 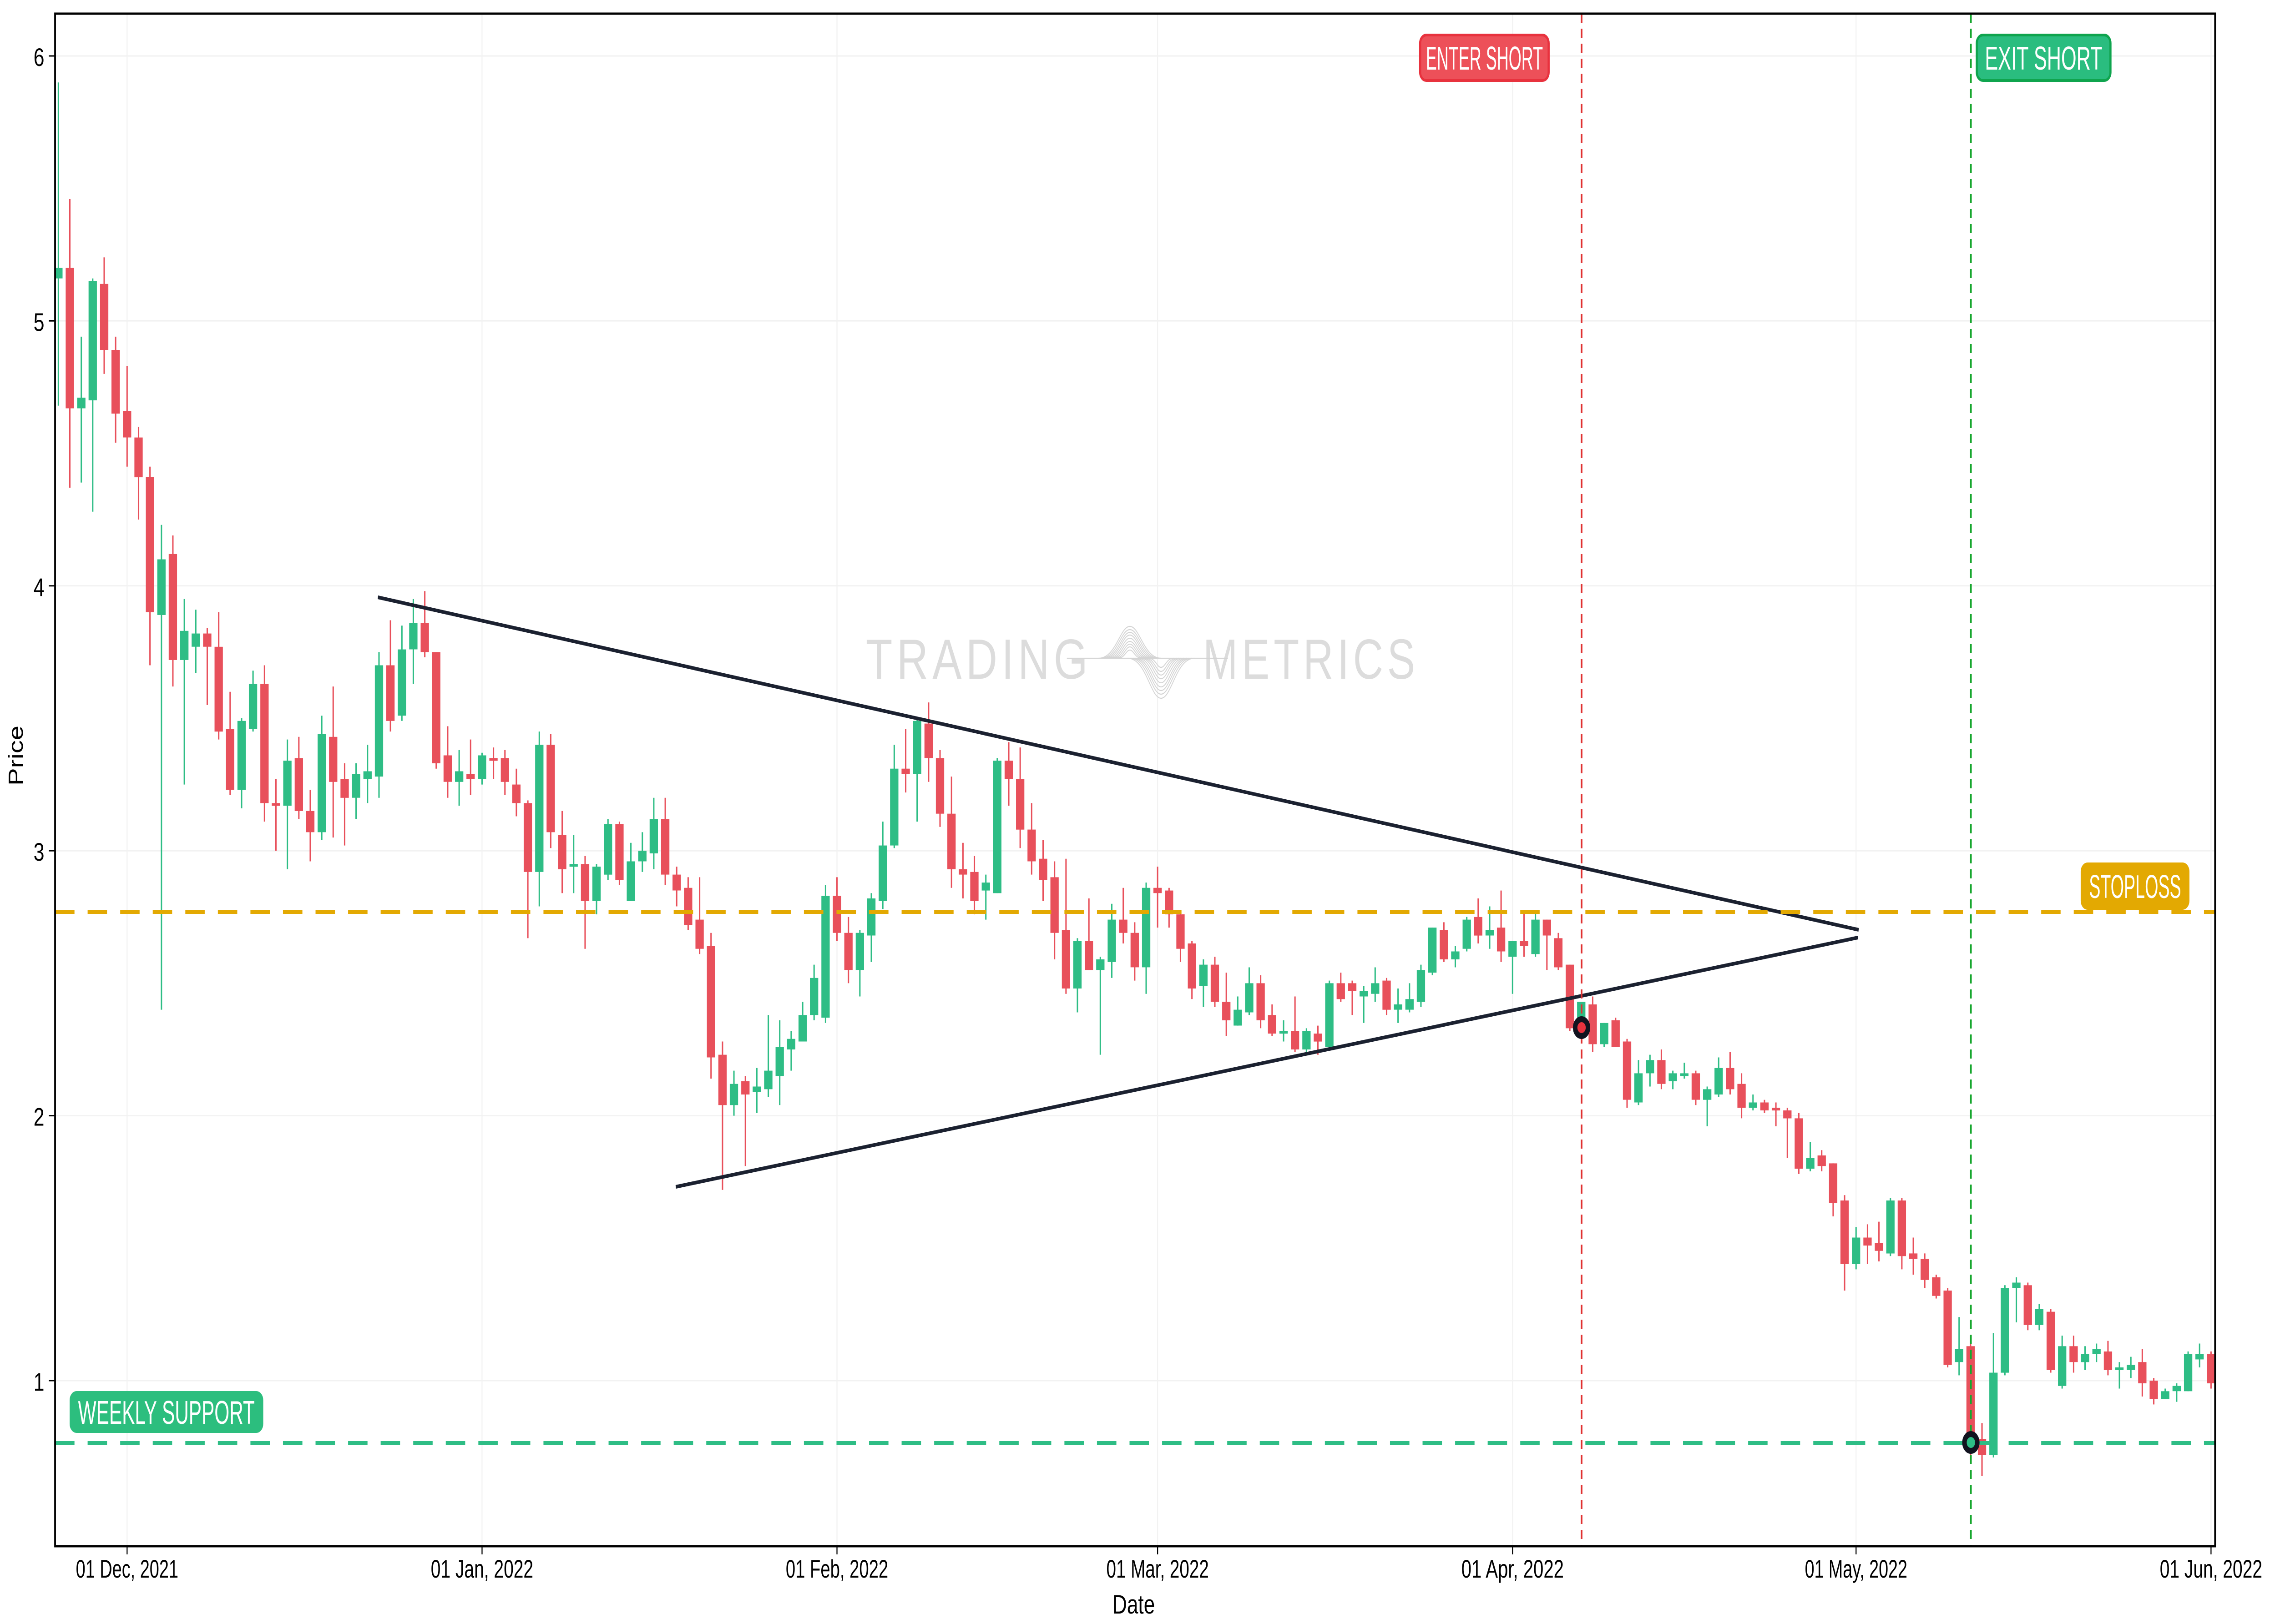 I want to click on svg-text: 2, so click(x=39, y=1117).